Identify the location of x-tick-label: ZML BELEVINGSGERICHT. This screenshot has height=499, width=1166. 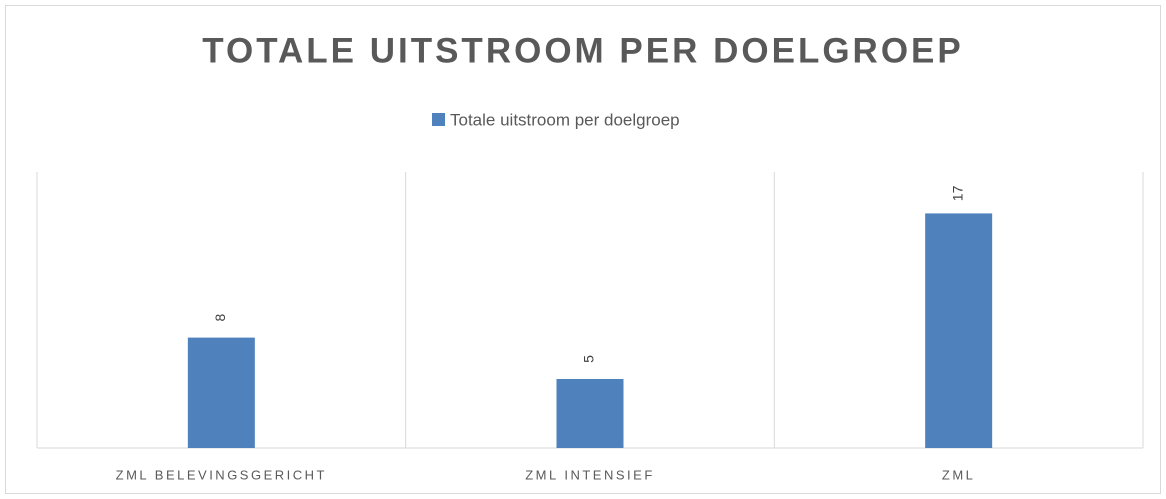
(221, 474).